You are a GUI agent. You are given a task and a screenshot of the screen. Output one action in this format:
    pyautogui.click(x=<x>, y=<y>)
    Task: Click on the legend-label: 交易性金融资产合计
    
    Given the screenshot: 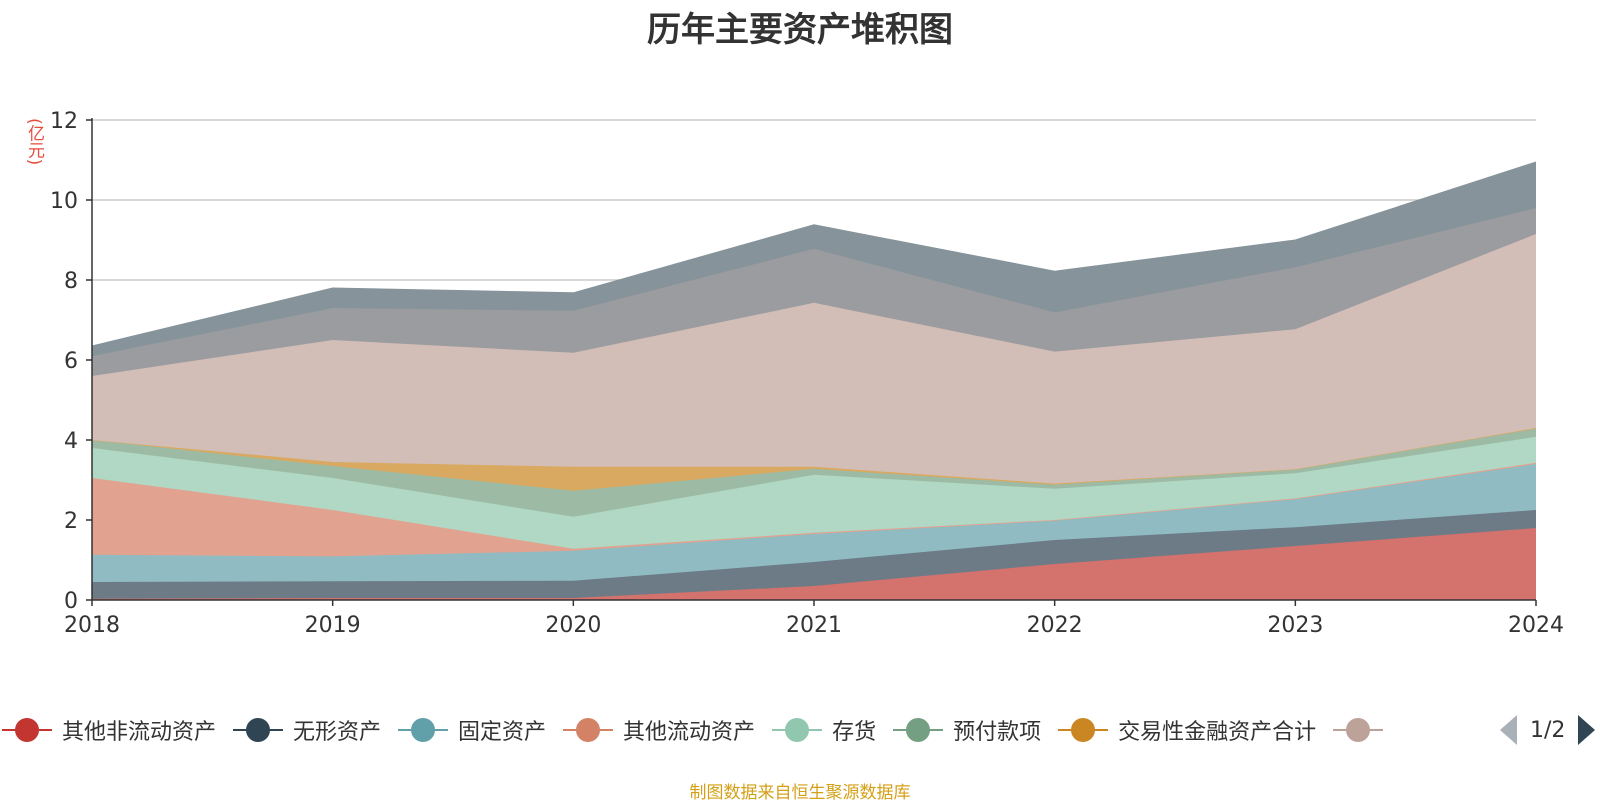 What is the action you would take?
    pyautogui.click(x=1217, y=732)
    